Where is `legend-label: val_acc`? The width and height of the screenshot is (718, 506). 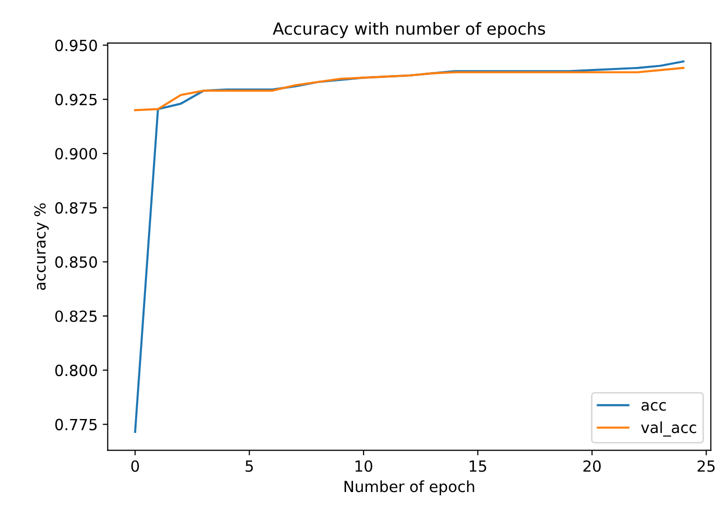
legend-label: val_acc is located at coordinates (668, 429).